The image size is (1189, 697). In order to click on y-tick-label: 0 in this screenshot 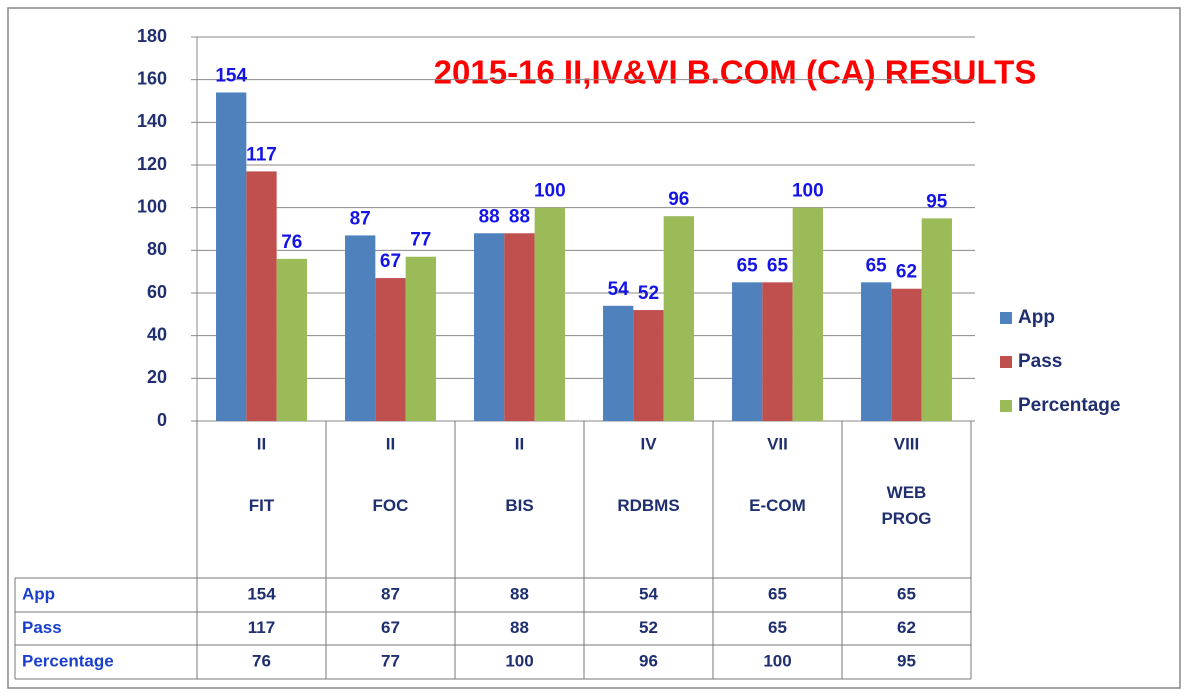, I will do `click(162, 420)`.